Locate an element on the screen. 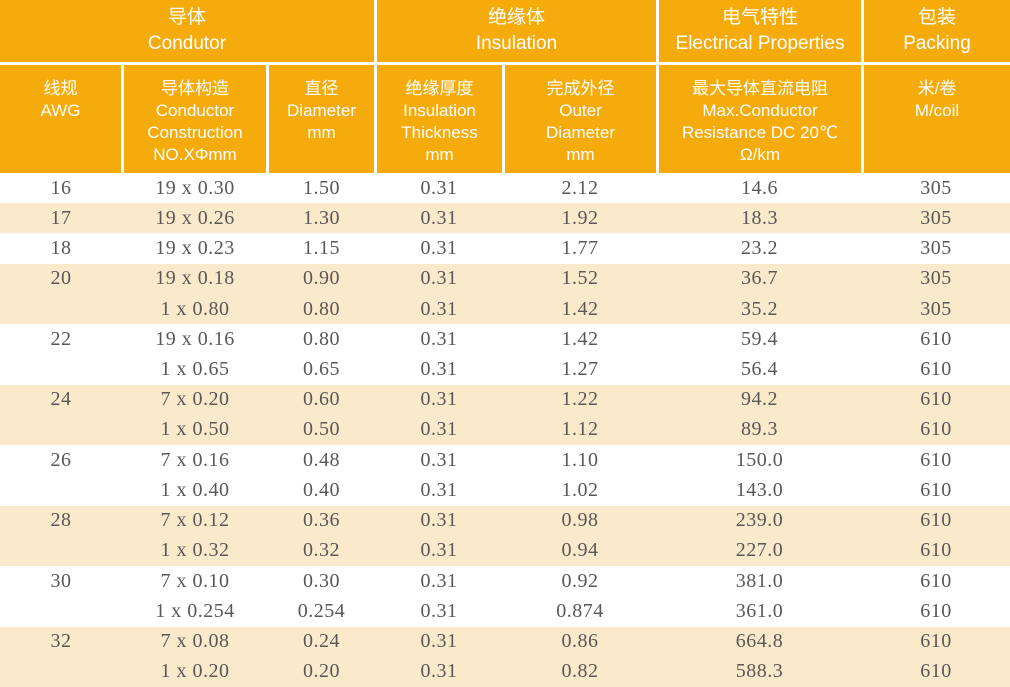 The height and width of the screenshot is (687, 1010). header-col-diameter: 直径 Diameter mm is located at coordinates (321, 119).